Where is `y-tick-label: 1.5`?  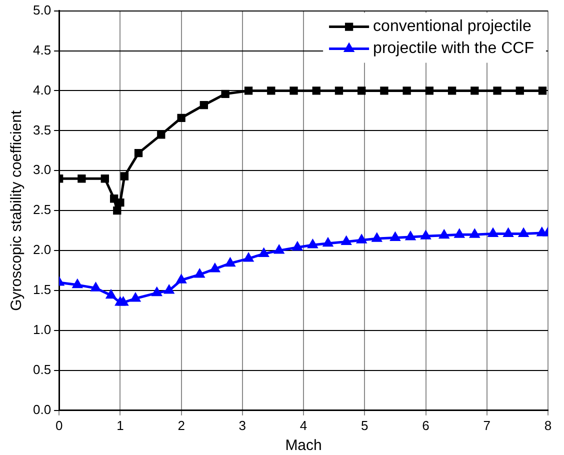 y-tick-label: 1.5 is located at coordinates (42, 290).